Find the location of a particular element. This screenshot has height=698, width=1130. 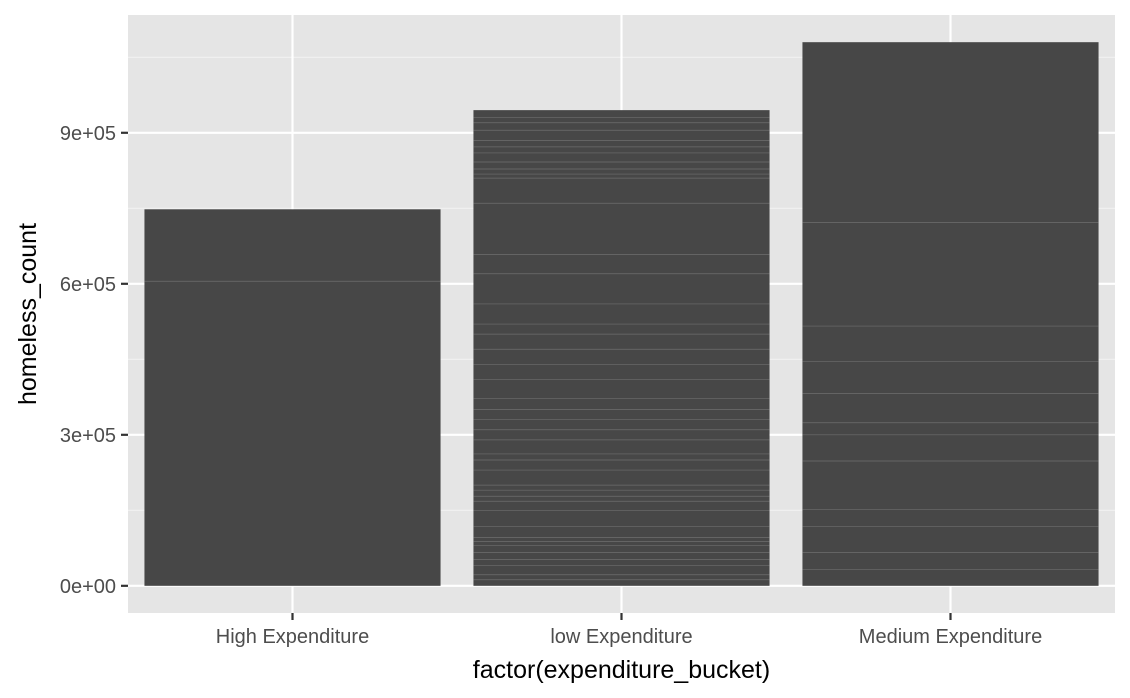

y-tick-label: 9e+05 is located at coordinates (88, 134).